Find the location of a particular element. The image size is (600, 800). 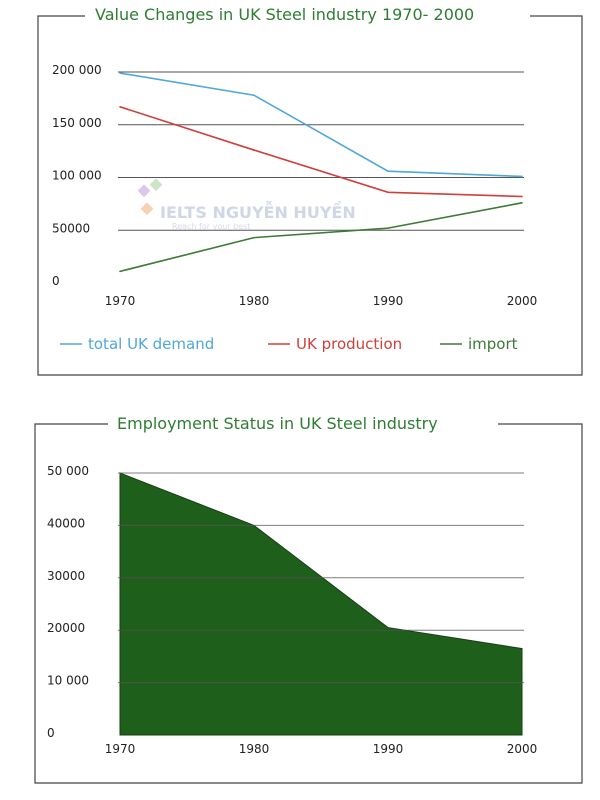

chart1-y-ticks: 0 50000 100 000 150 000 200 000 is located at coordinates (77, 175).